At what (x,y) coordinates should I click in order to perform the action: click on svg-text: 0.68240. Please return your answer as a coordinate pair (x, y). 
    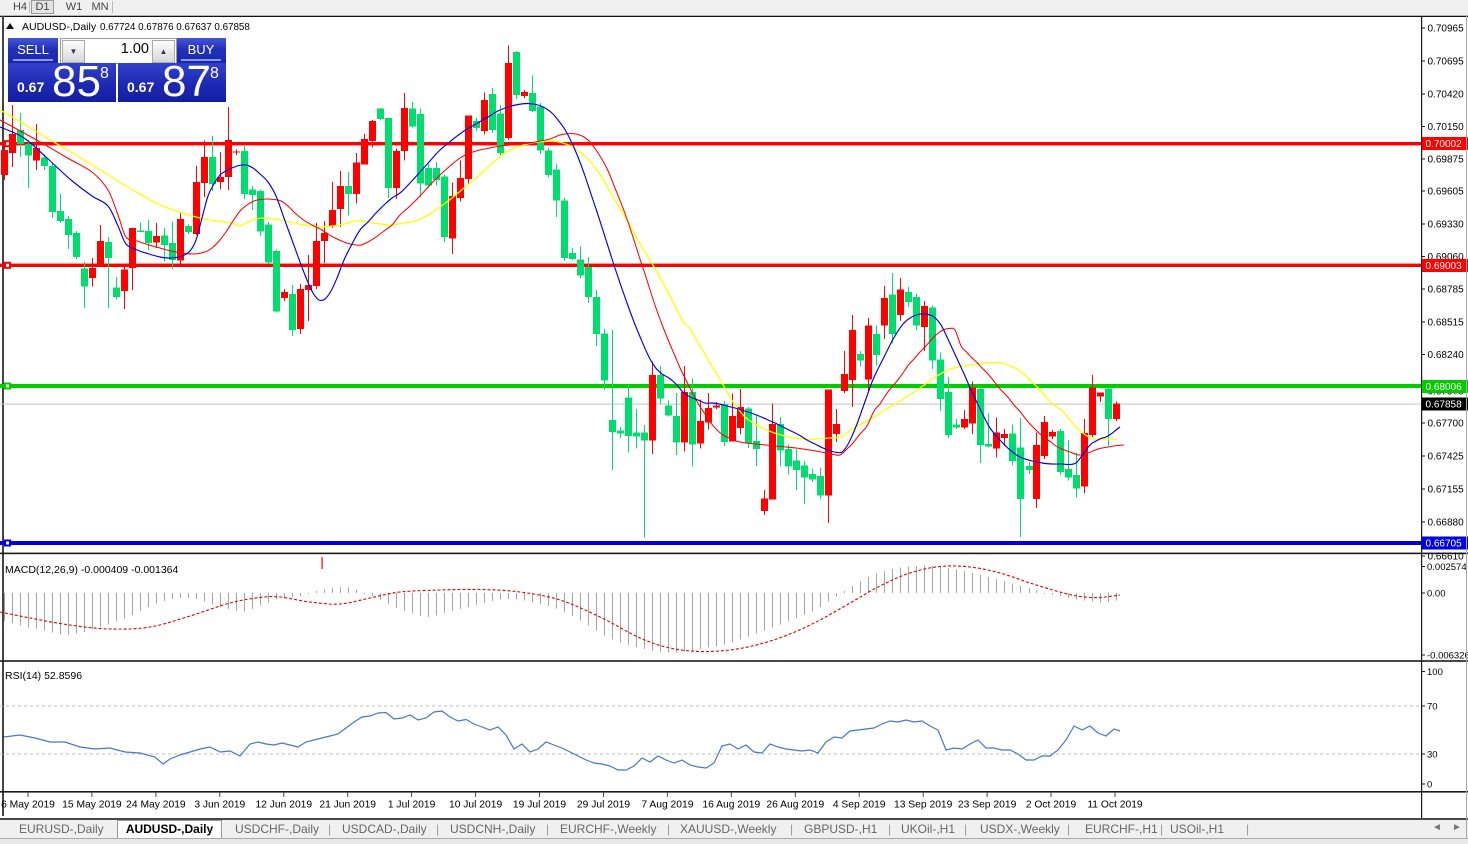
    Looking at the image, I should click on (1446, 355).